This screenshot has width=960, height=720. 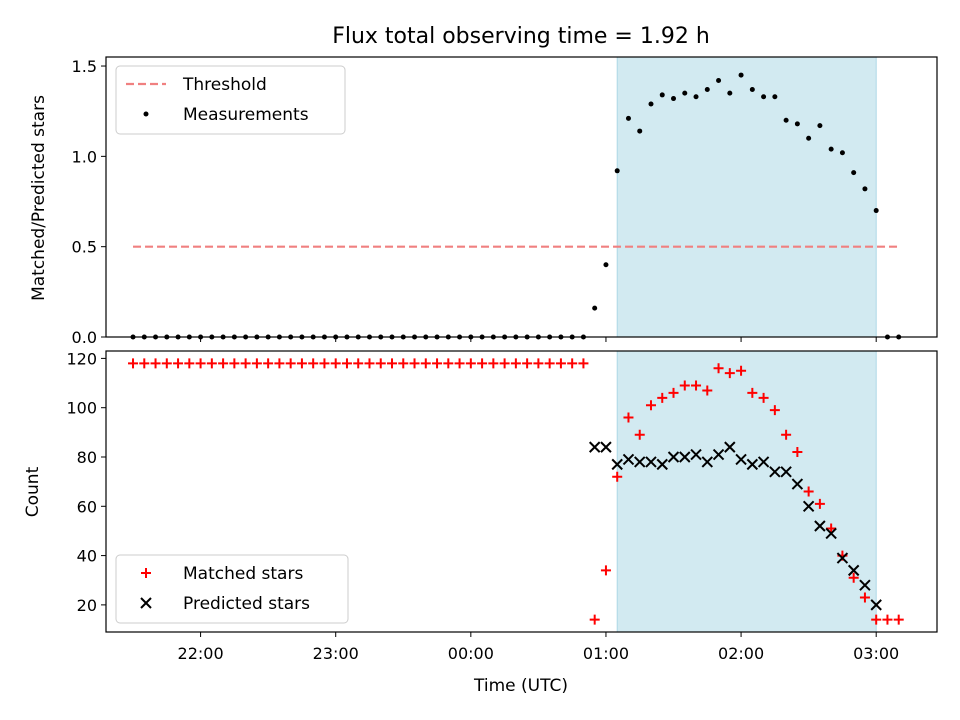 What do you see at coordinates (84, 337) in the screenshot?
I see `y-tick-label: 0.0` at bounding box center [84, 337].